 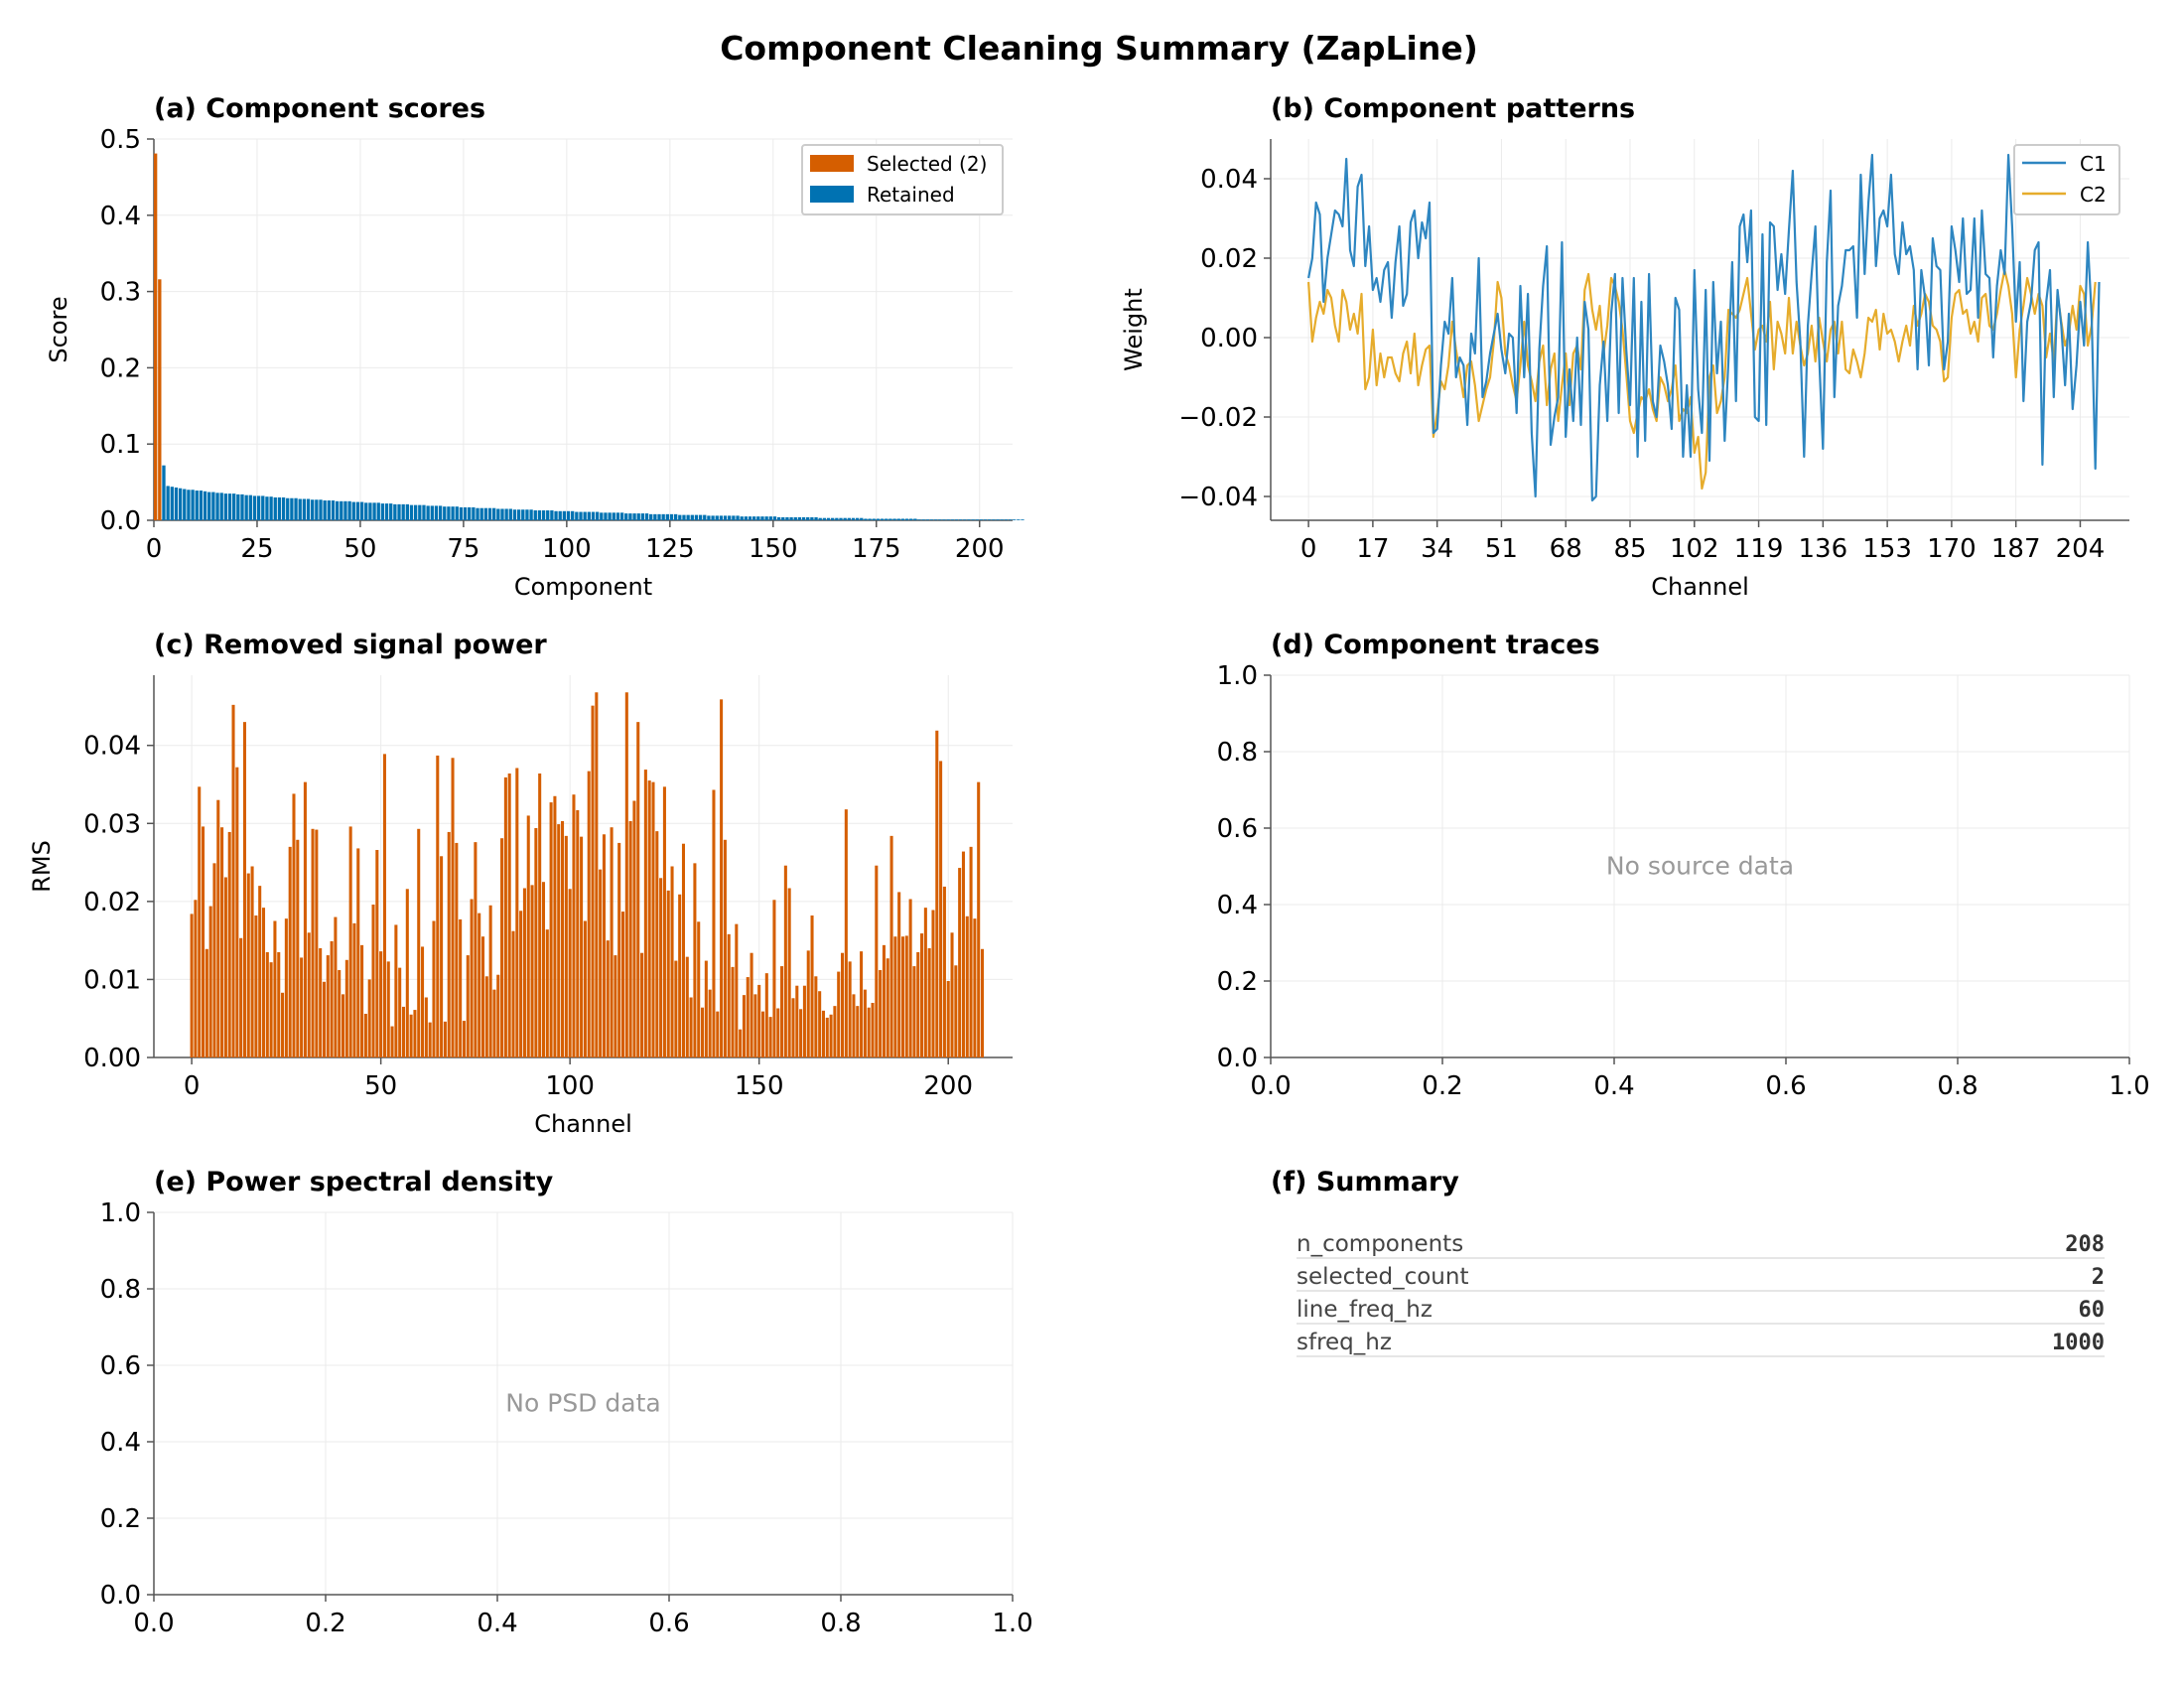 I want to click on x-tick-label: 51, so click(x=1501, y=549).